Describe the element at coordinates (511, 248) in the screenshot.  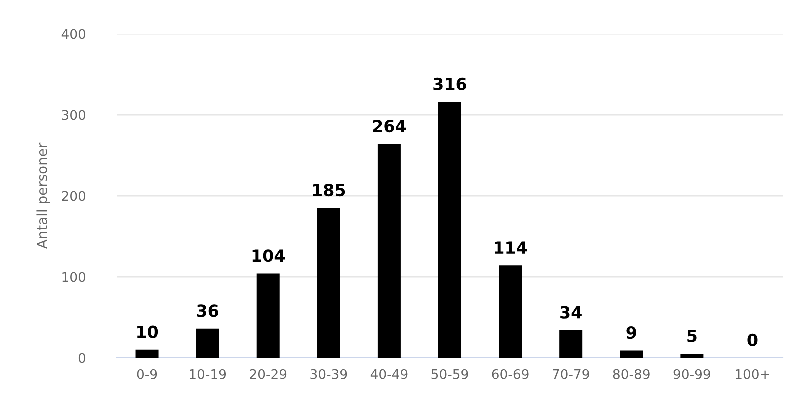
I see `data-label: 114` at that location.